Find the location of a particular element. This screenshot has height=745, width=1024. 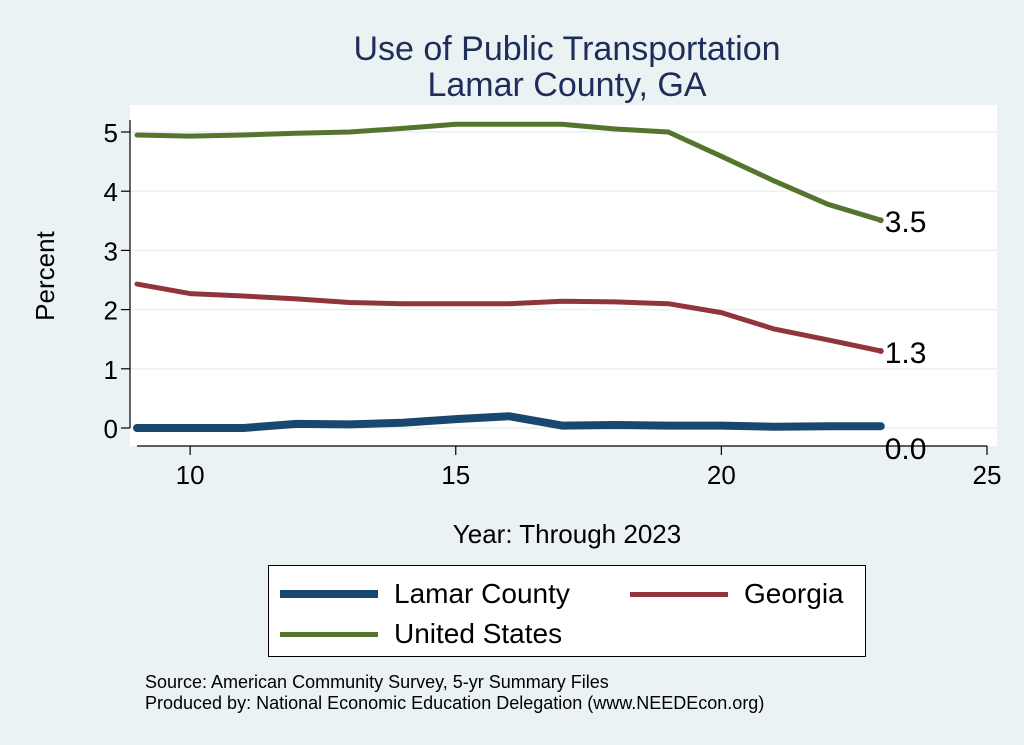

y-tick-label-0: 0 is located at coordinates (111, 429).